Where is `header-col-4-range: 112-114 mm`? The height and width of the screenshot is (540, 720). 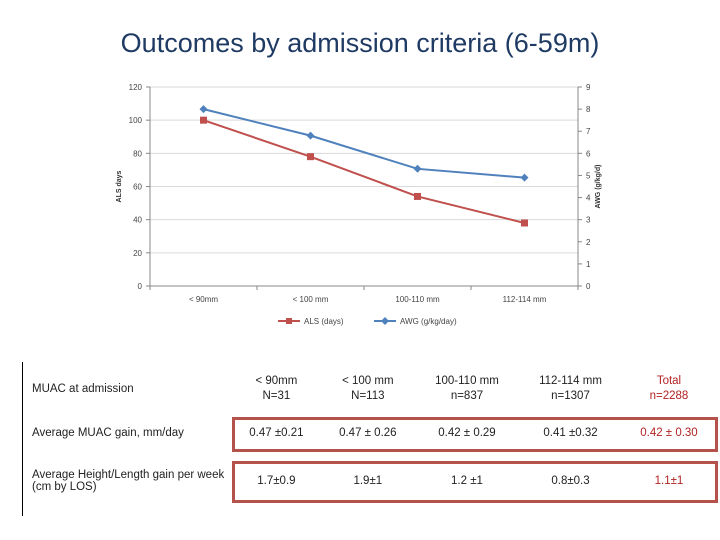
header-col-4-range: 112-114 mm is located at coordinates (570, 381).